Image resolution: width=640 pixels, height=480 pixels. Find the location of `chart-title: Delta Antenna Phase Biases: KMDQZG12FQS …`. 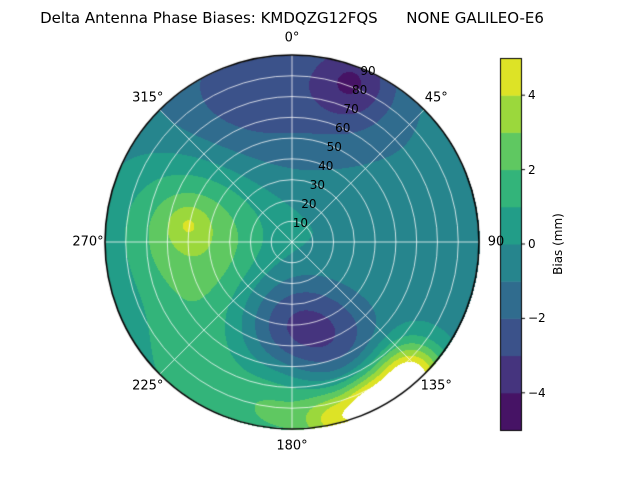

chart-title: Delta Antenna Phase Biases: KMDQZG12FQS … is located at coordinates (292, 18).